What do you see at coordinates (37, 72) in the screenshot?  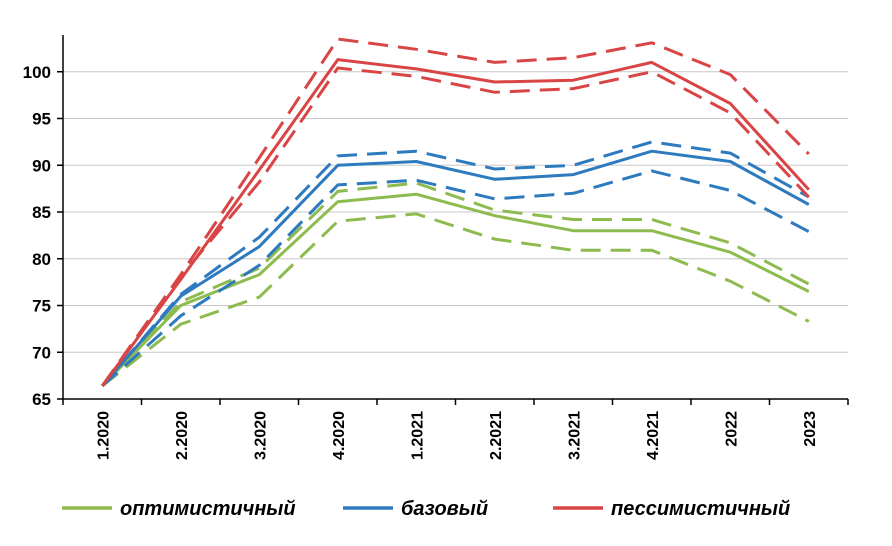 I see `y-tick-label-100: 100` at bounding box center [37, 72].